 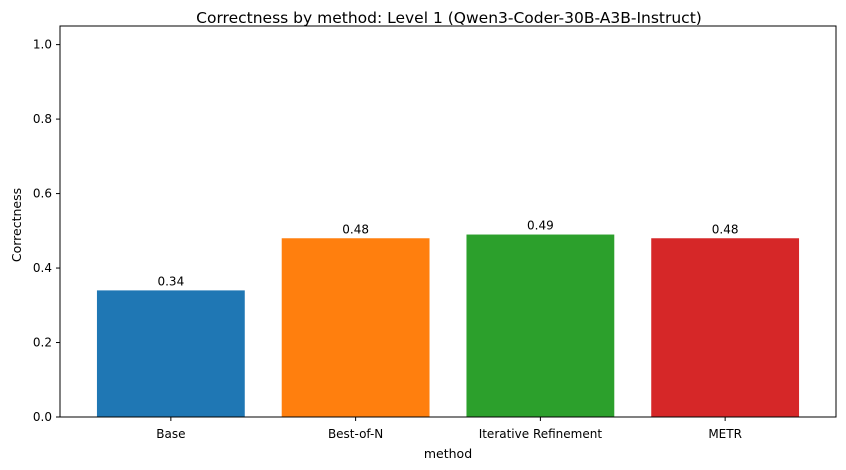 What do you see at coordinates (42, 194) in the screenshot?
I see `y-tick-label: 0.6` at bounding box center [42, 194].